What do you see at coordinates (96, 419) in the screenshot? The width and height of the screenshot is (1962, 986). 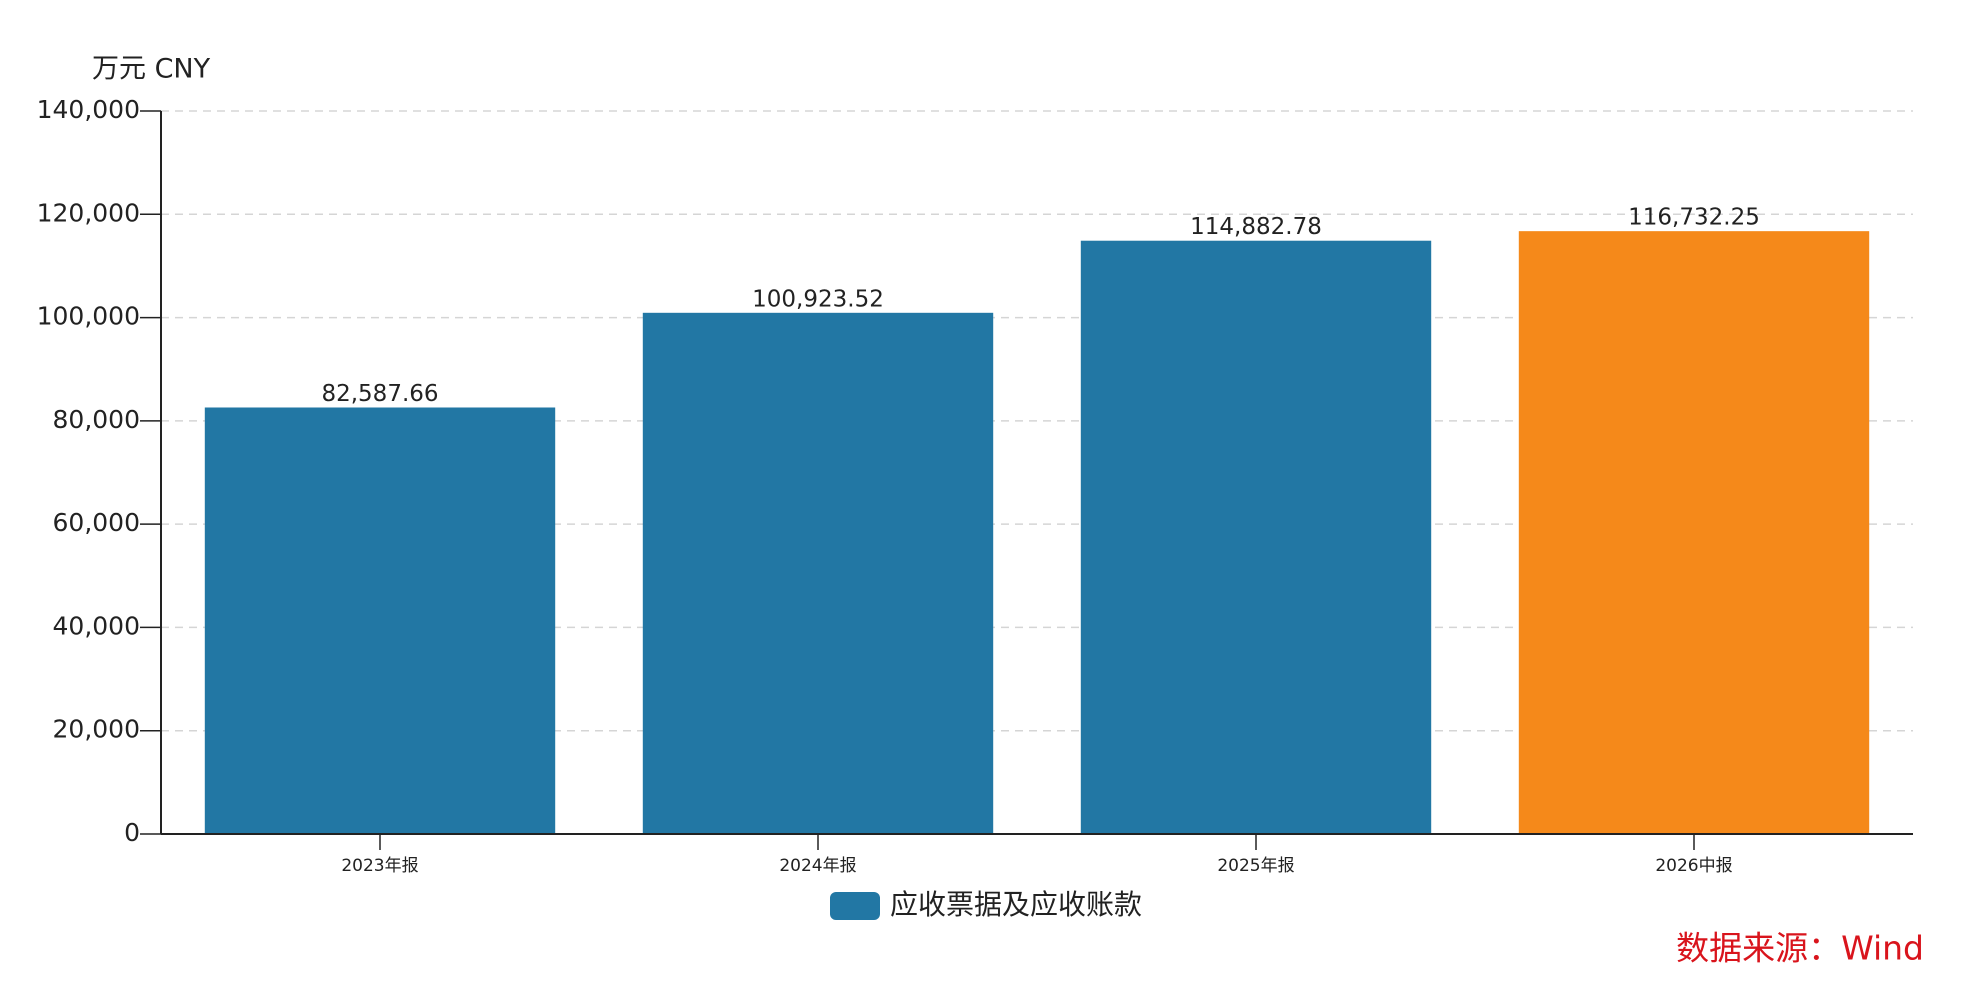 I see `y-tick-label: 80,000` at bounding box center [96, 419].